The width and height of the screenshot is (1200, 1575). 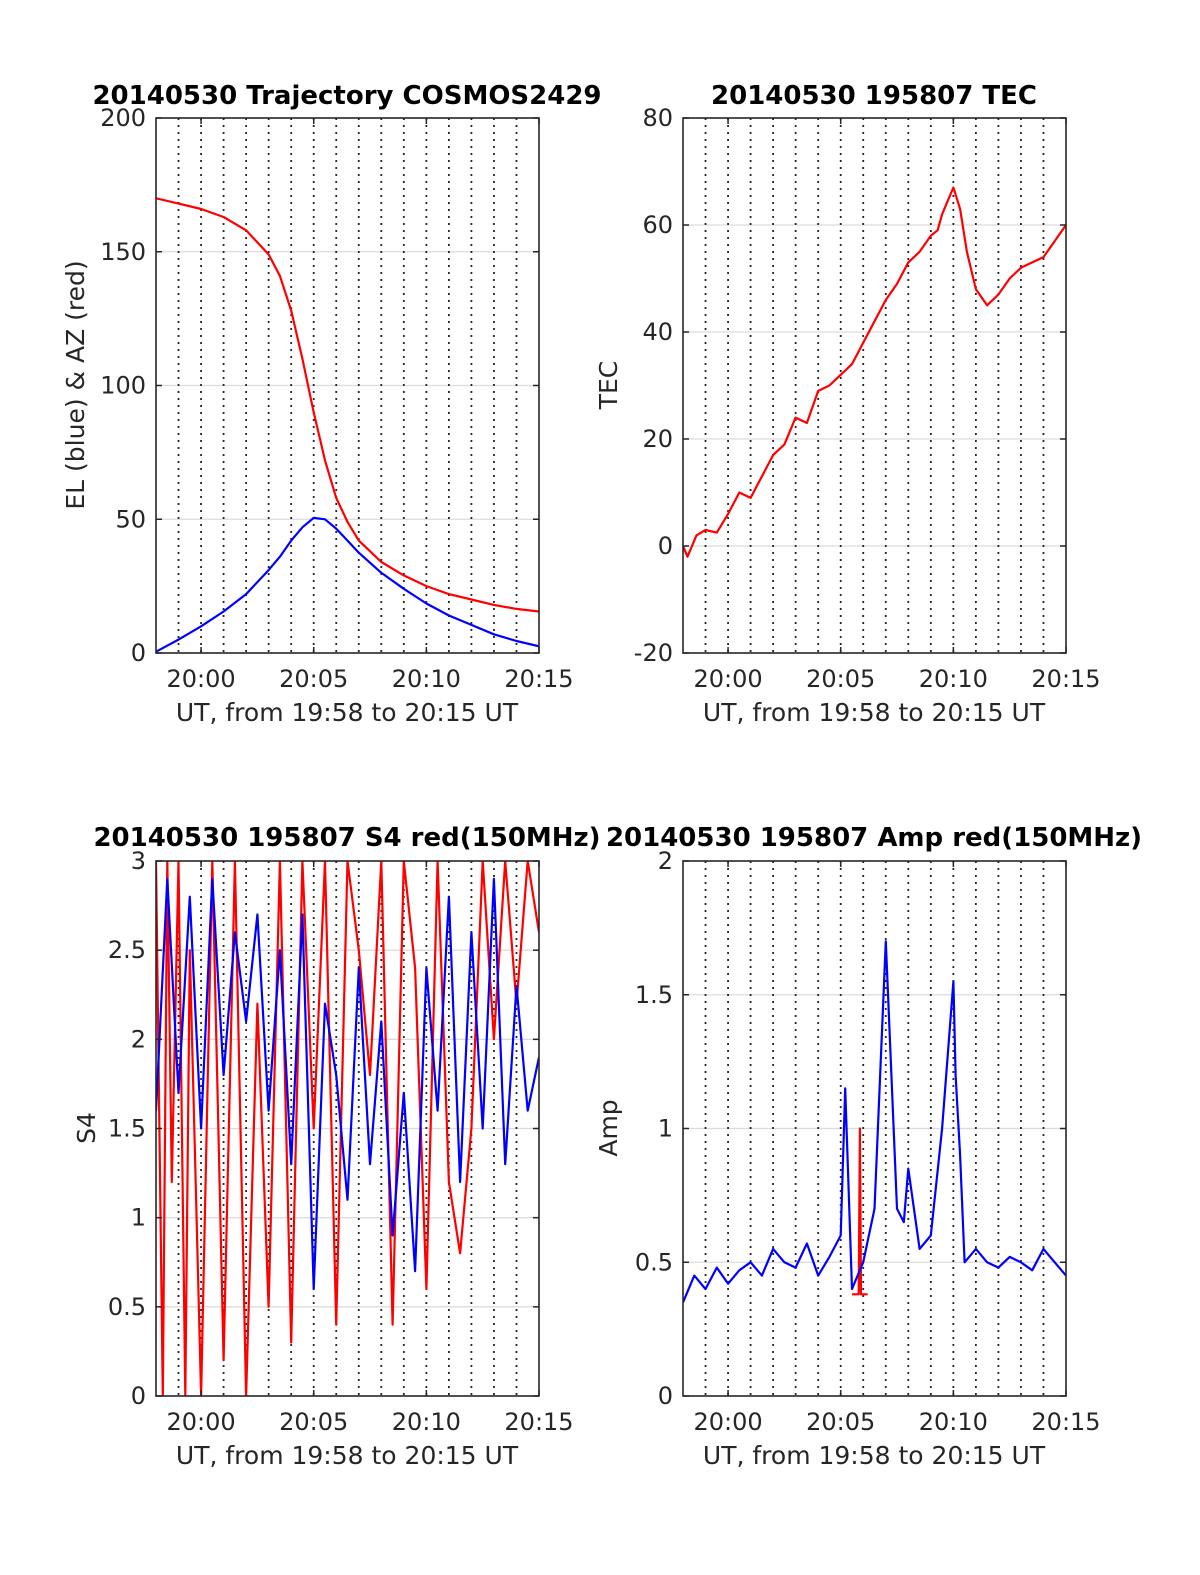 I want to click on tec-series-0-line, so click(x=874, y=372).